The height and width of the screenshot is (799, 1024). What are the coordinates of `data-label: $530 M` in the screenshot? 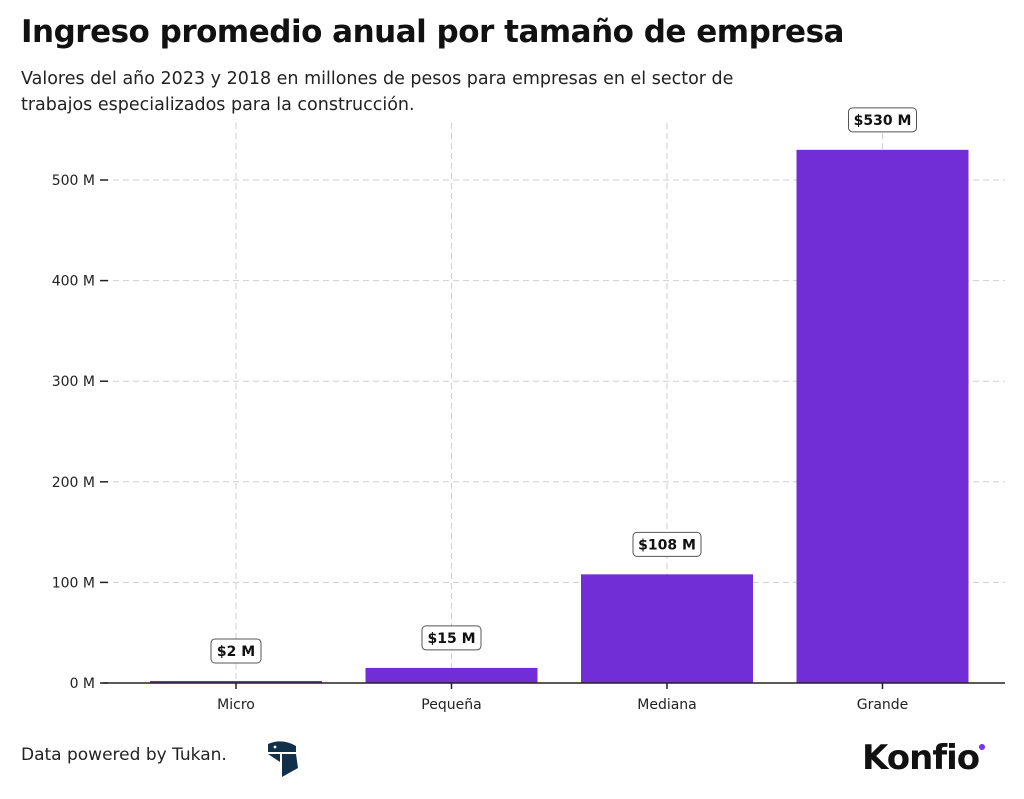 It's located at (883, 121).